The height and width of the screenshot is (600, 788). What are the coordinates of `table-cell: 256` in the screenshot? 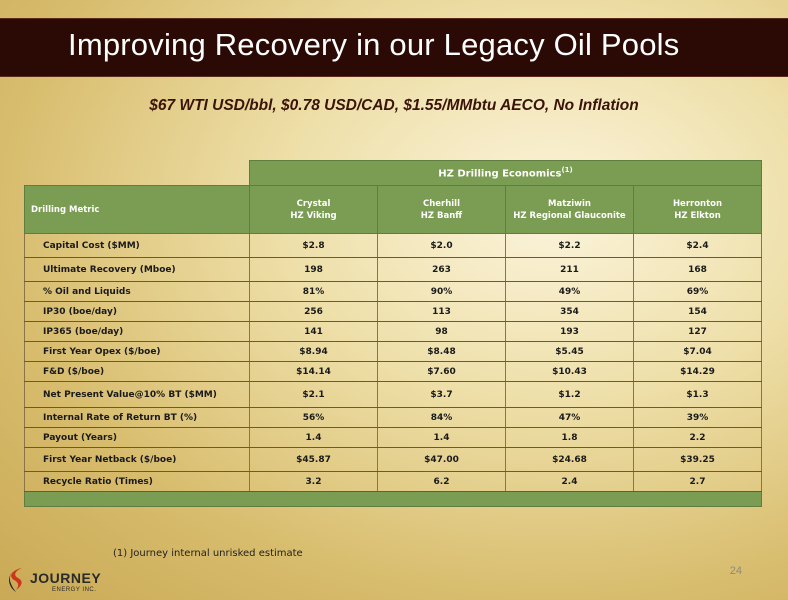 It's located at (313, 311).